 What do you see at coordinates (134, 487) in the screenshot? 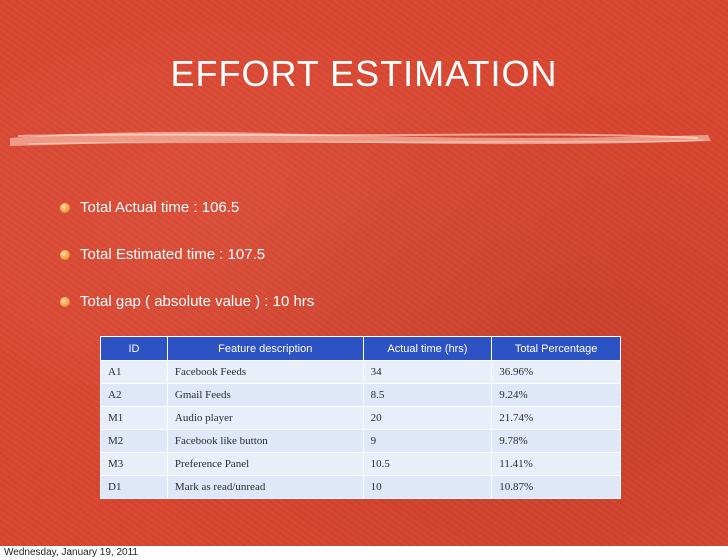
I see `cell-id: D1` at bounding box center [134, 487].